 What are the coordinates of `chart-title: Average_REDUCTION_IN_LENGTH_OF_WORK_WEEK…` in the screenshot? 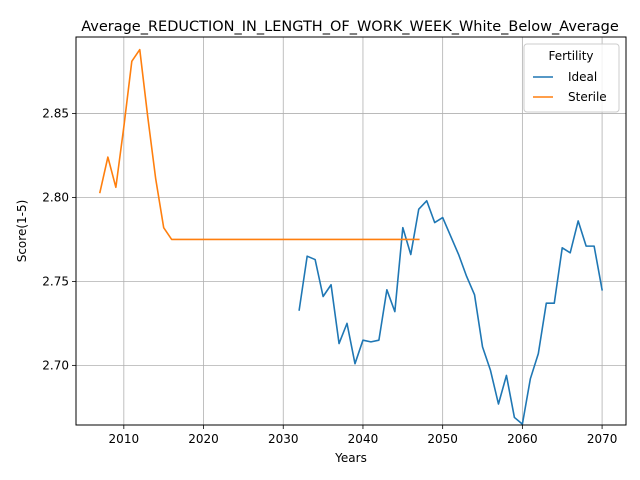 It's located at (350, 27).